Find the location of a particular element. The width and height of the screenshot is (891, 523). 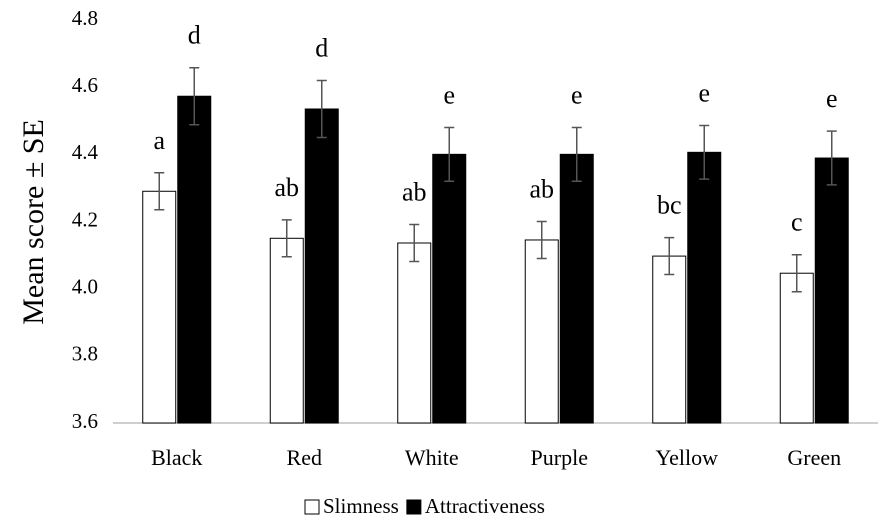

x-tick-label: Red is located at coordinates (304, 457).